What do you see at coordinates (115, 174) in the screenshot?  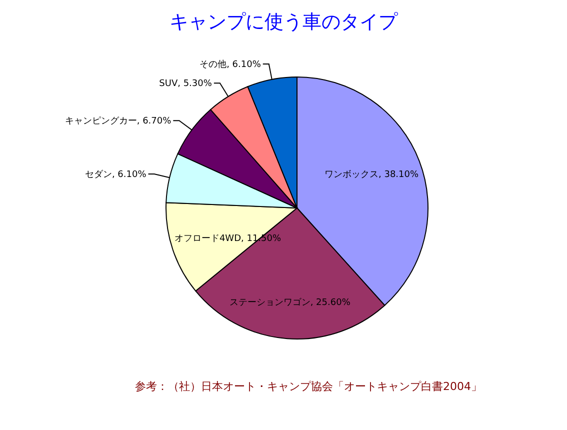 I see `slice-label: セダン, 6.10%` at bounding box center [115, 174].